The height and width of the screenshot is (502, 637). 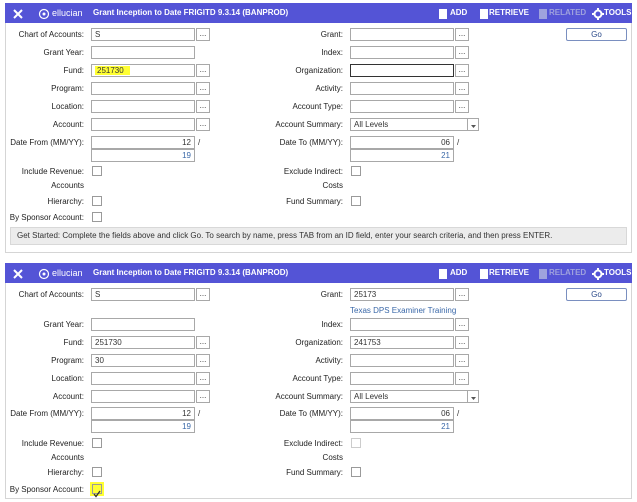 What do you see at coordinates (143, 360) in the screenshot?
I see `text-input: 30` at bounding box center [143, 360].